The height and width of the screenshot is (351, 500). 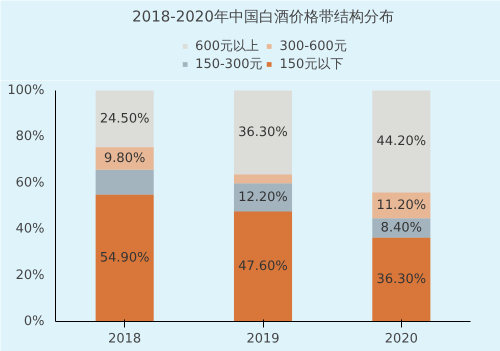 I want to click on y-tick-label: 40%, so click(x=30, y=229).